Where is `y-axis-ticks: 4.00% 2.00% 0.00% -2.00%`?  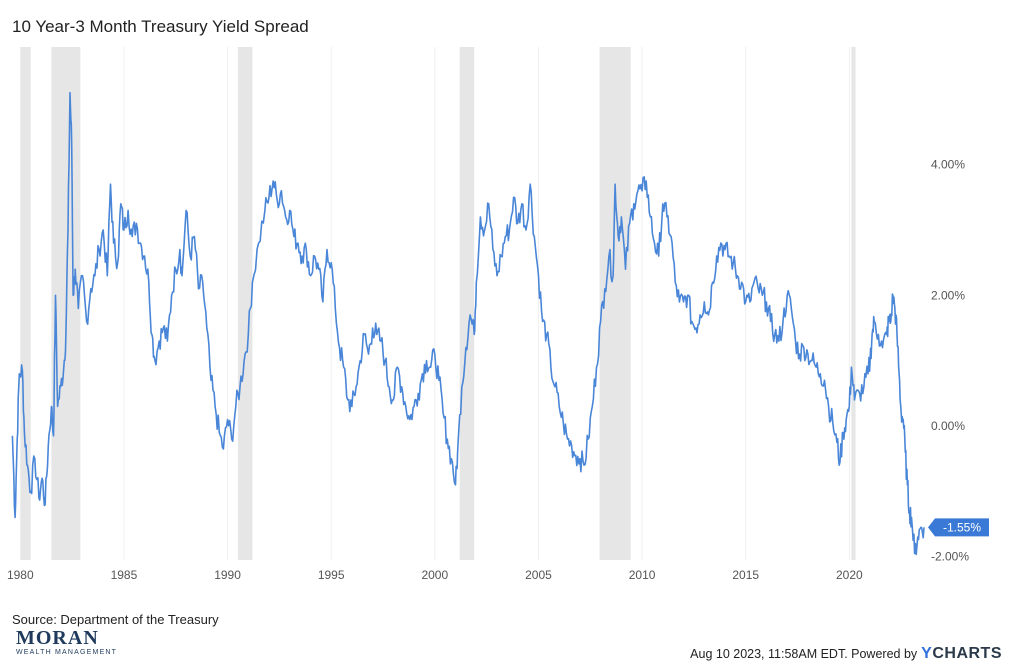
y-axis-ticks: 4.00% 2.00% 0.00% -2.00% is located at coordinates (950, 361).